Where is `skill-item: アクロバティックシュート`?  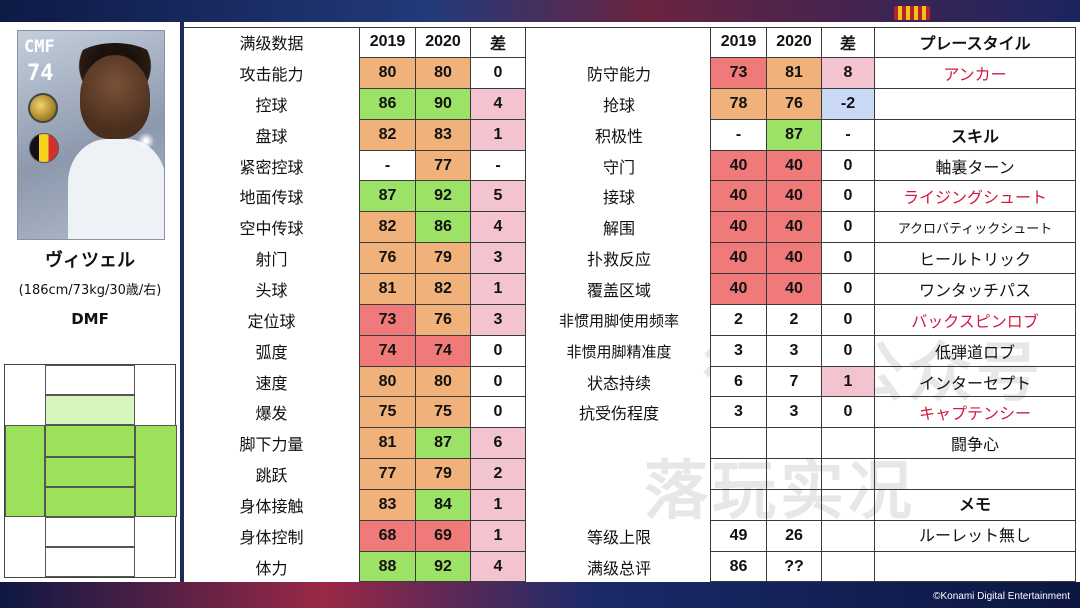 skill-item: アクロバティックシュート is located at coordinates (975, 229).